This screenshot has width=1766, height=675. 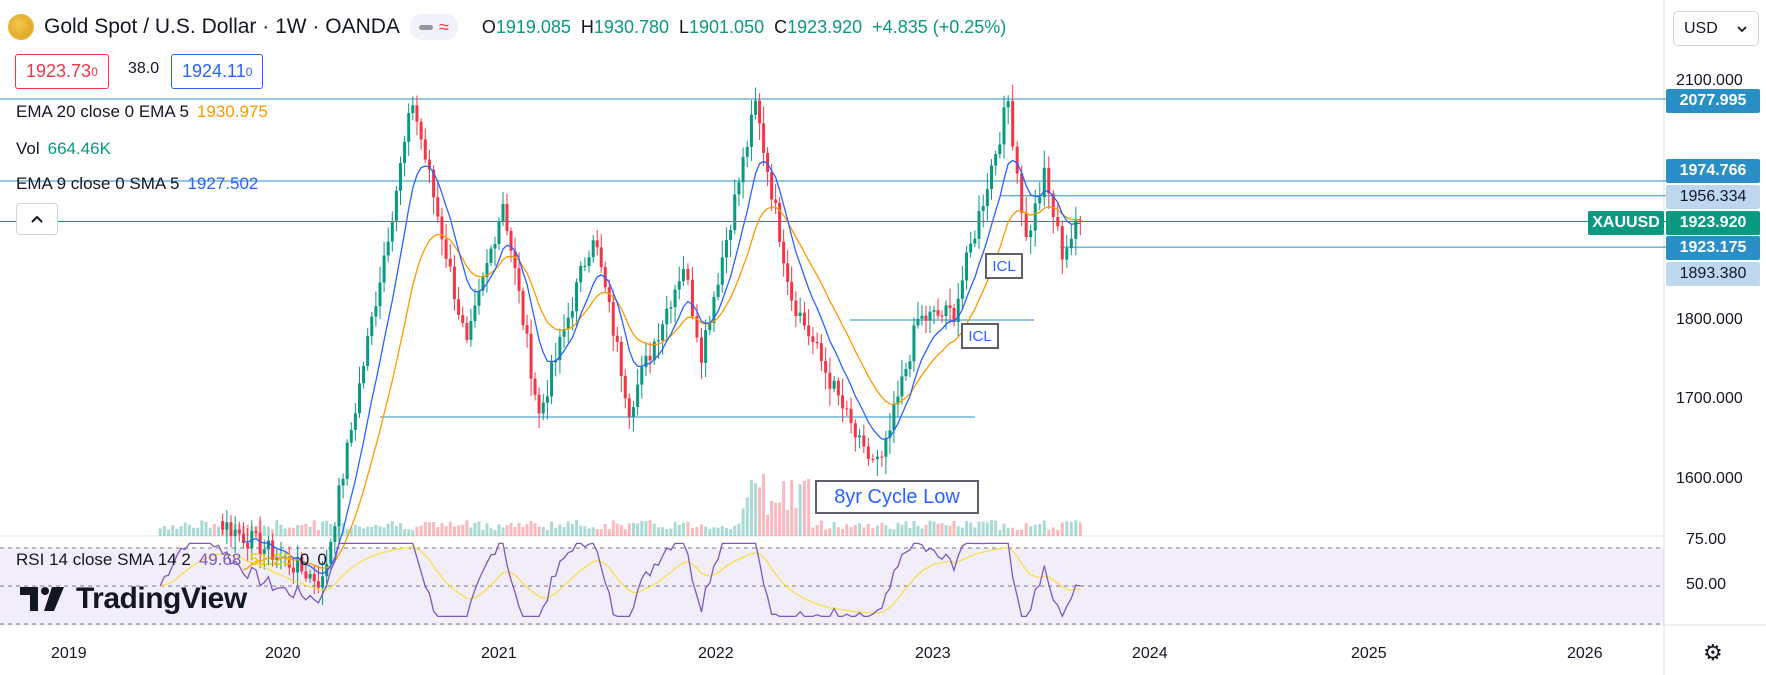 What do you see at coordinates (980, 336) in the screenshot?
I see `icl-lower-annotation: ICL` at bounding box center [980, 336].